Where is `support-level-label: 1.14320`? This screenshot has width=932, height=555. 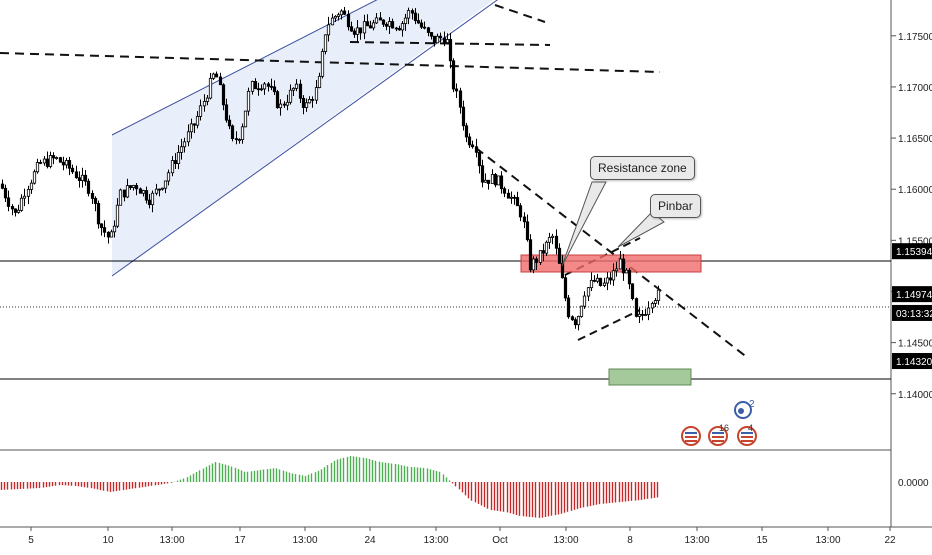
support-level-label: 1.14320 is located at coordinates (914, 362).